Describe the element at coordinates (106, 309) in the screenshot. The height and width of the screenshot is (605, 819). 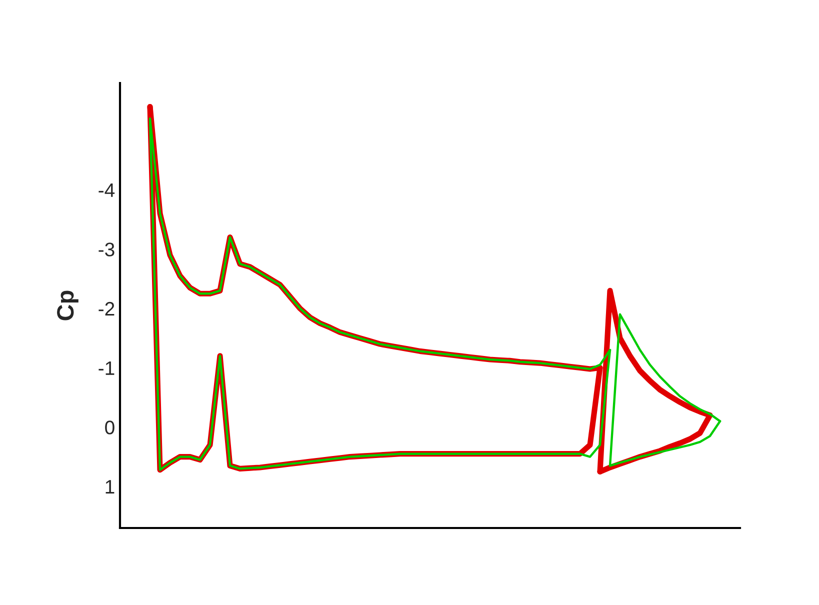
I see `y-tick-label: -2` at that location.